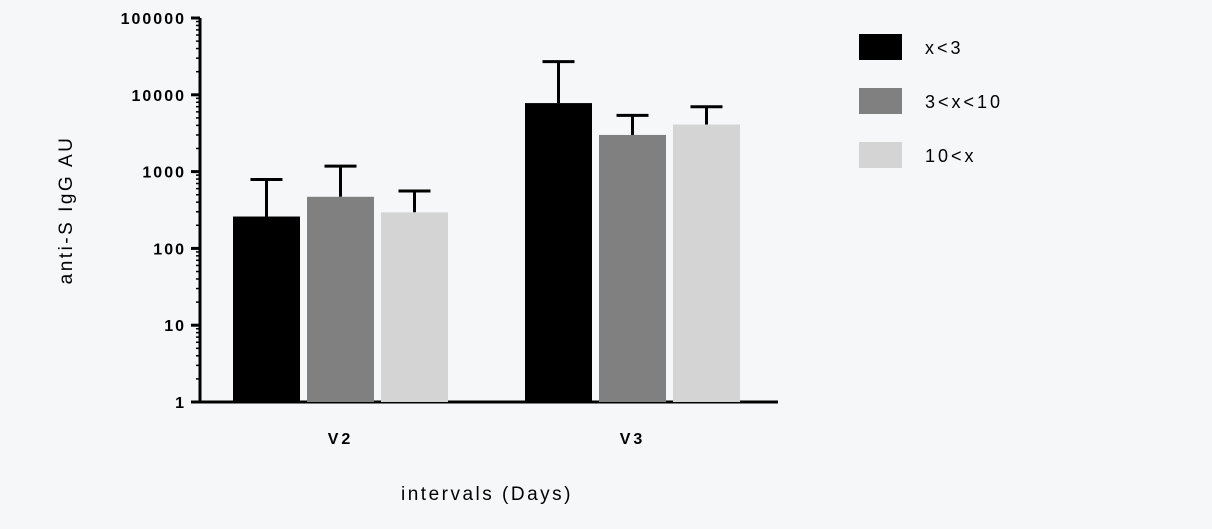 The image size is (1212, 529). What do you see at coordinates (633, 439) in the screenshot?
I see `x-tick-label: V3` at bounding box center [633, 439].